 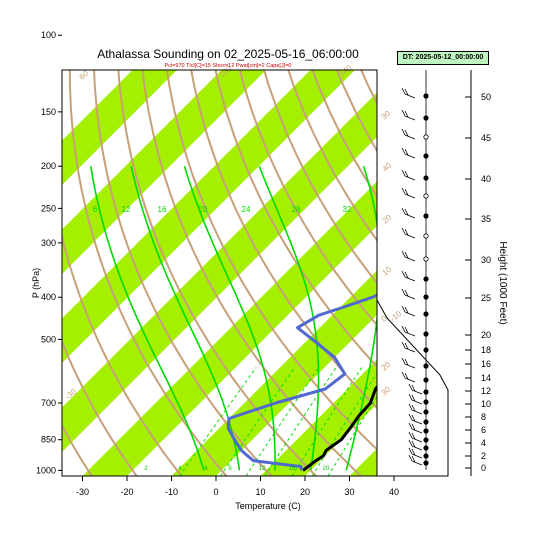 What do you see at coordinates (349, 492) in the screenshot?
I see `x-tick-label: 30` at bounding box center [349, 492].